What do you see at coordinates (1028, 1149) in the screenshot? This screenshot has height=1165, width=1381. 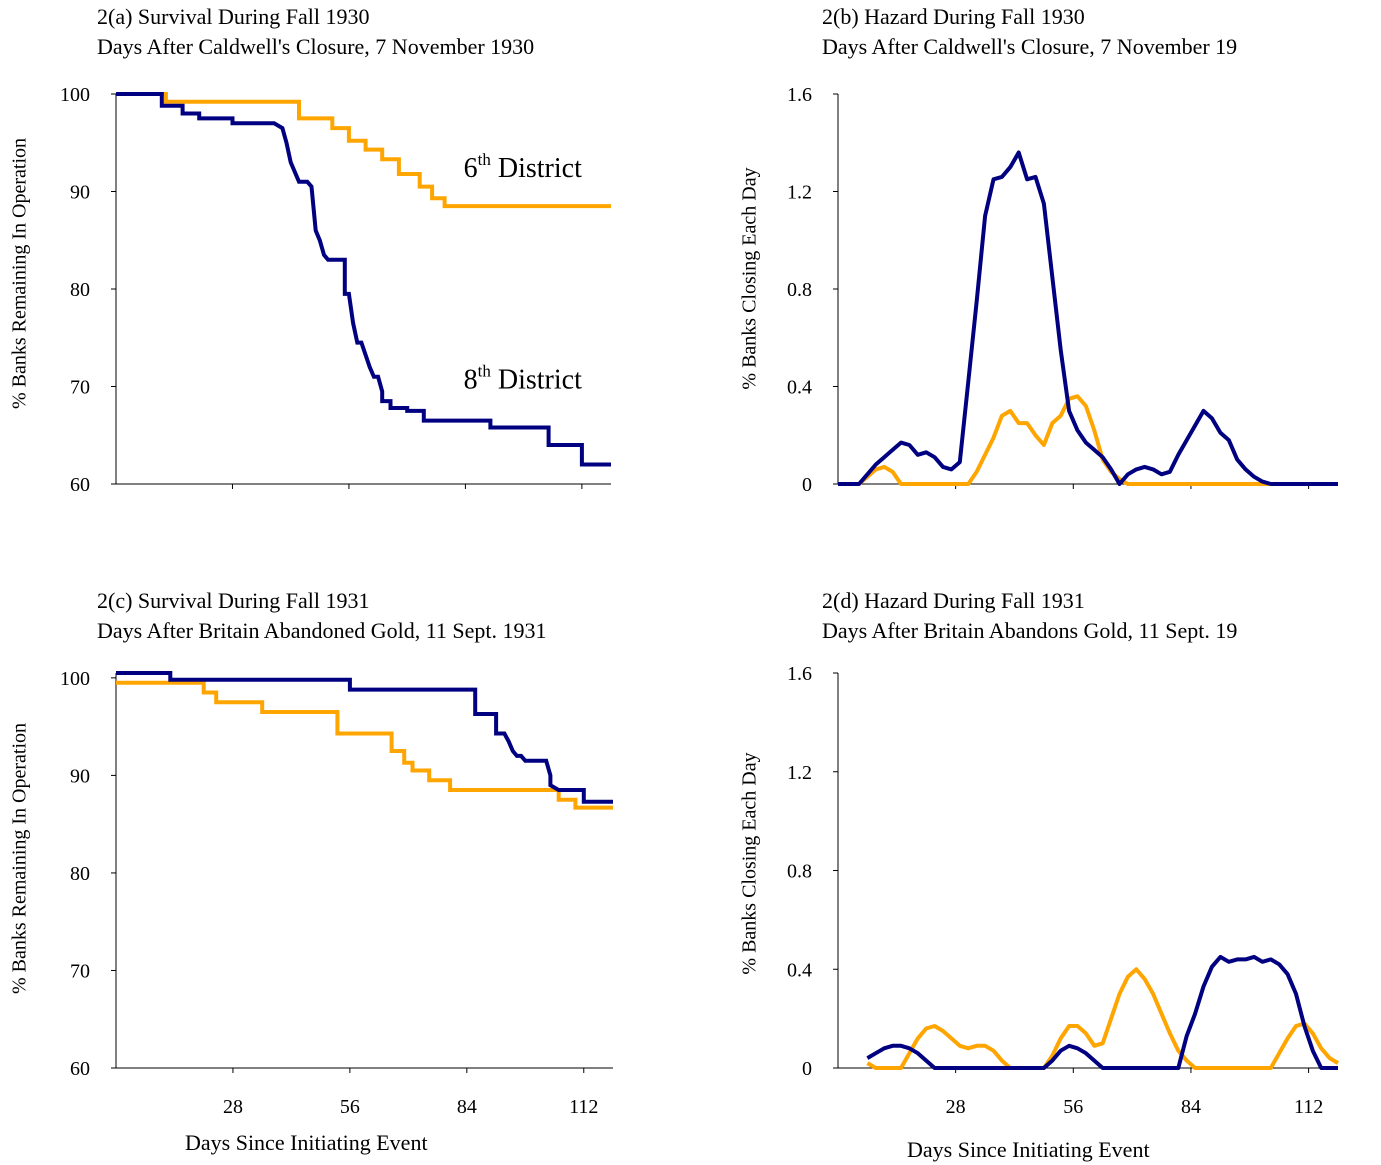 I see `panel-d-xlabel: Days Since Initiating Event` at bounding box center [1028, 1149].